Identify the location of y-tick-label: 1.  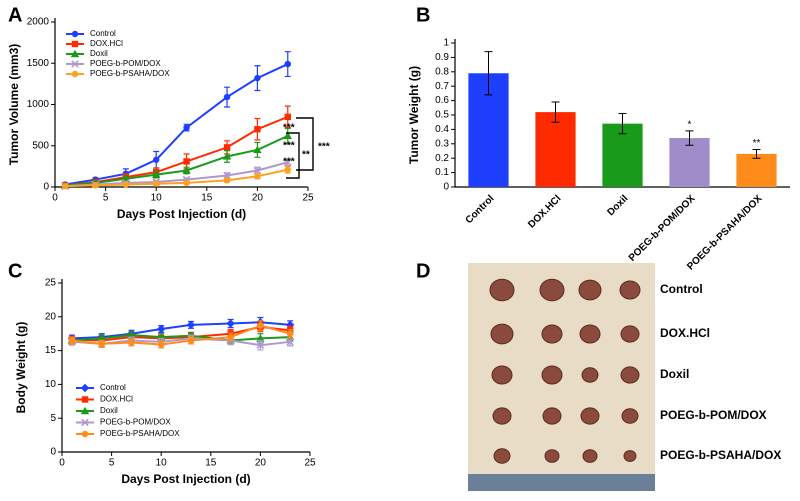
(446, 43).